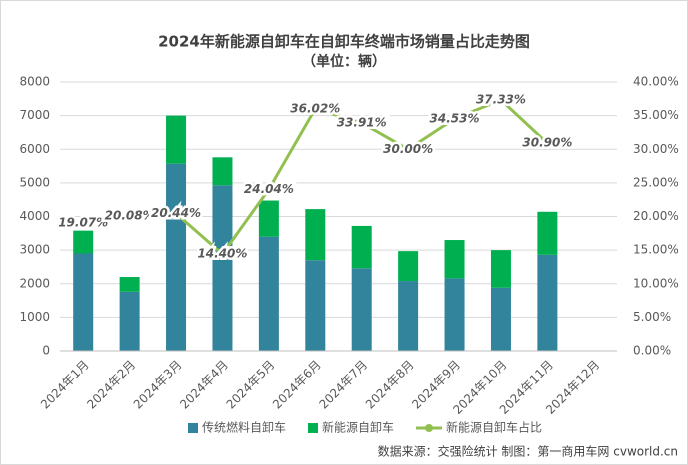 The height and width of the screenshot is (465, 688). I want to click on y-tick-label: 7000, so click(34, 115).